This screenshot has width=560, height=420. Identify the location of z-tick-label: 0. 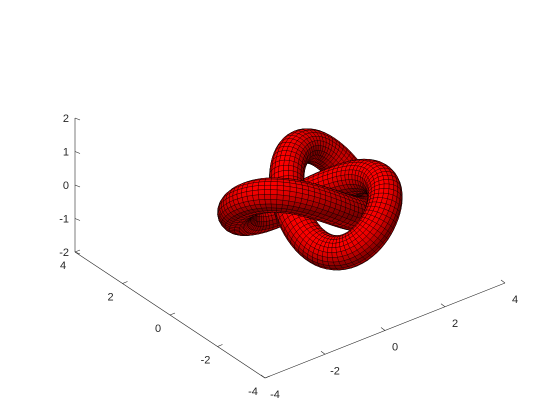
(66, 186).